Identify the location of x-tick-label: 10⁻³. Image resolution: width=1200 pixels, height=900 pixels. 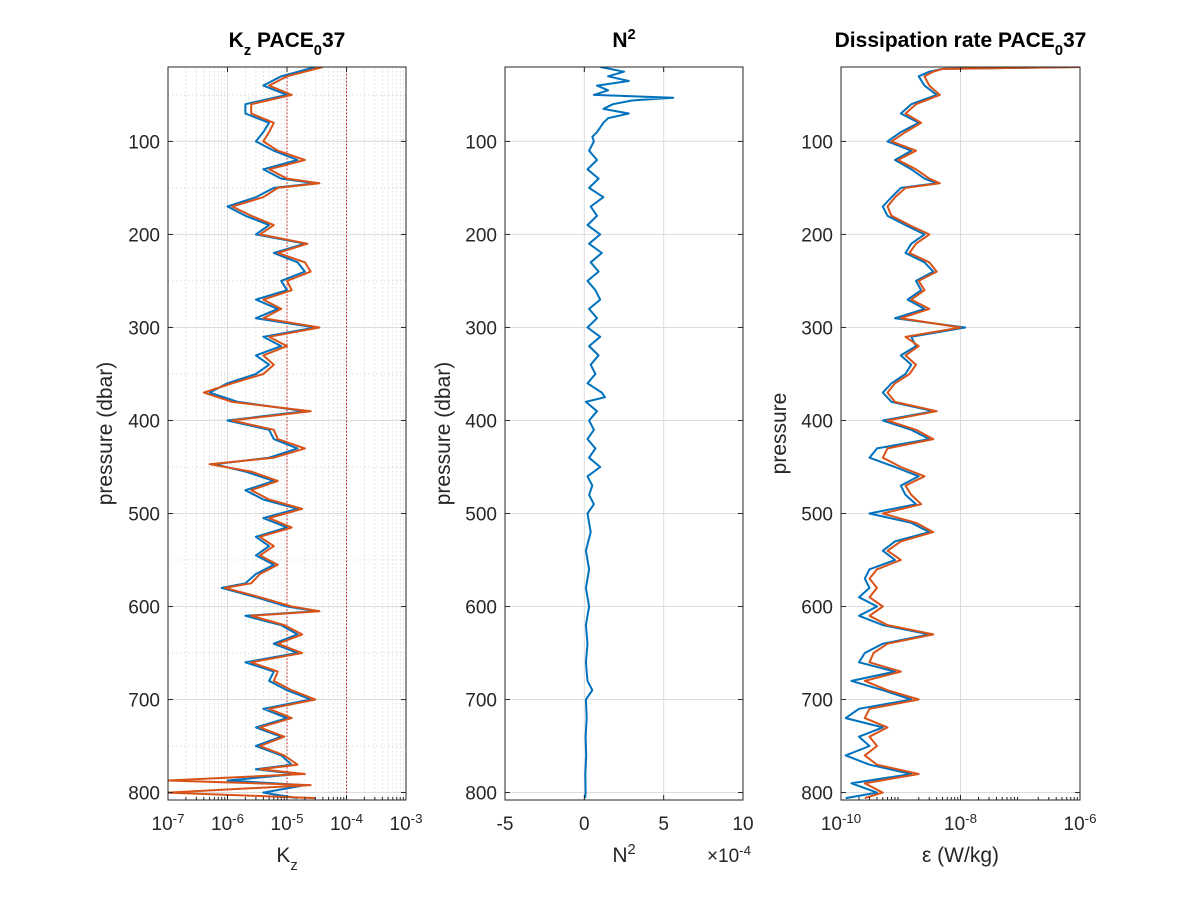
(406, 823).